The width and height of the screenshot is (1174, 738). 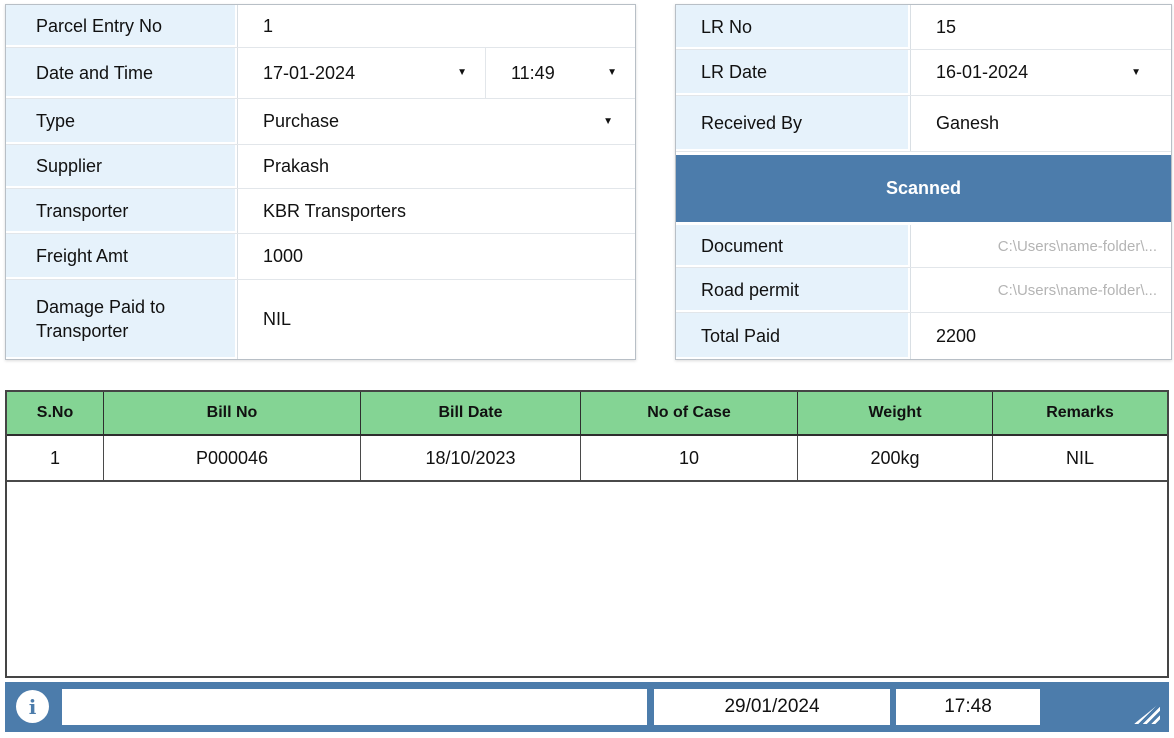 I want to click on status-message-input, so click(x=354, y=707).